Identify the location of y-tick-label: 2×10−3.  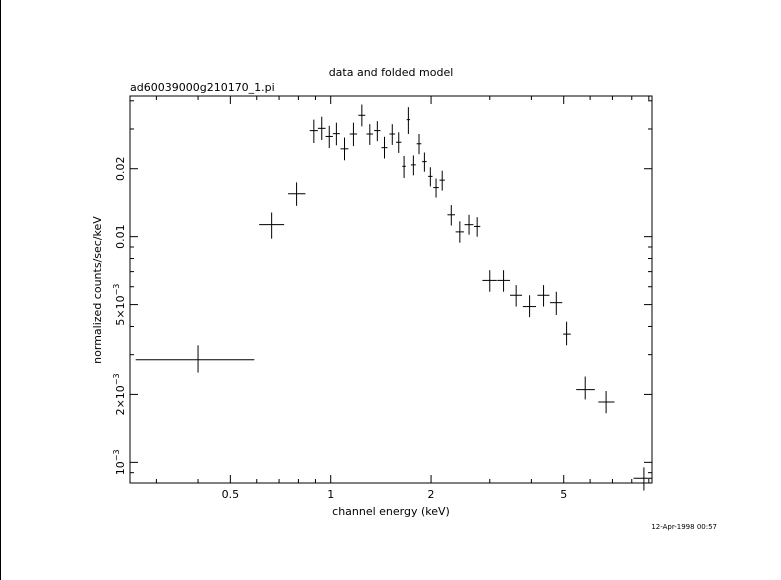
(119, 394).